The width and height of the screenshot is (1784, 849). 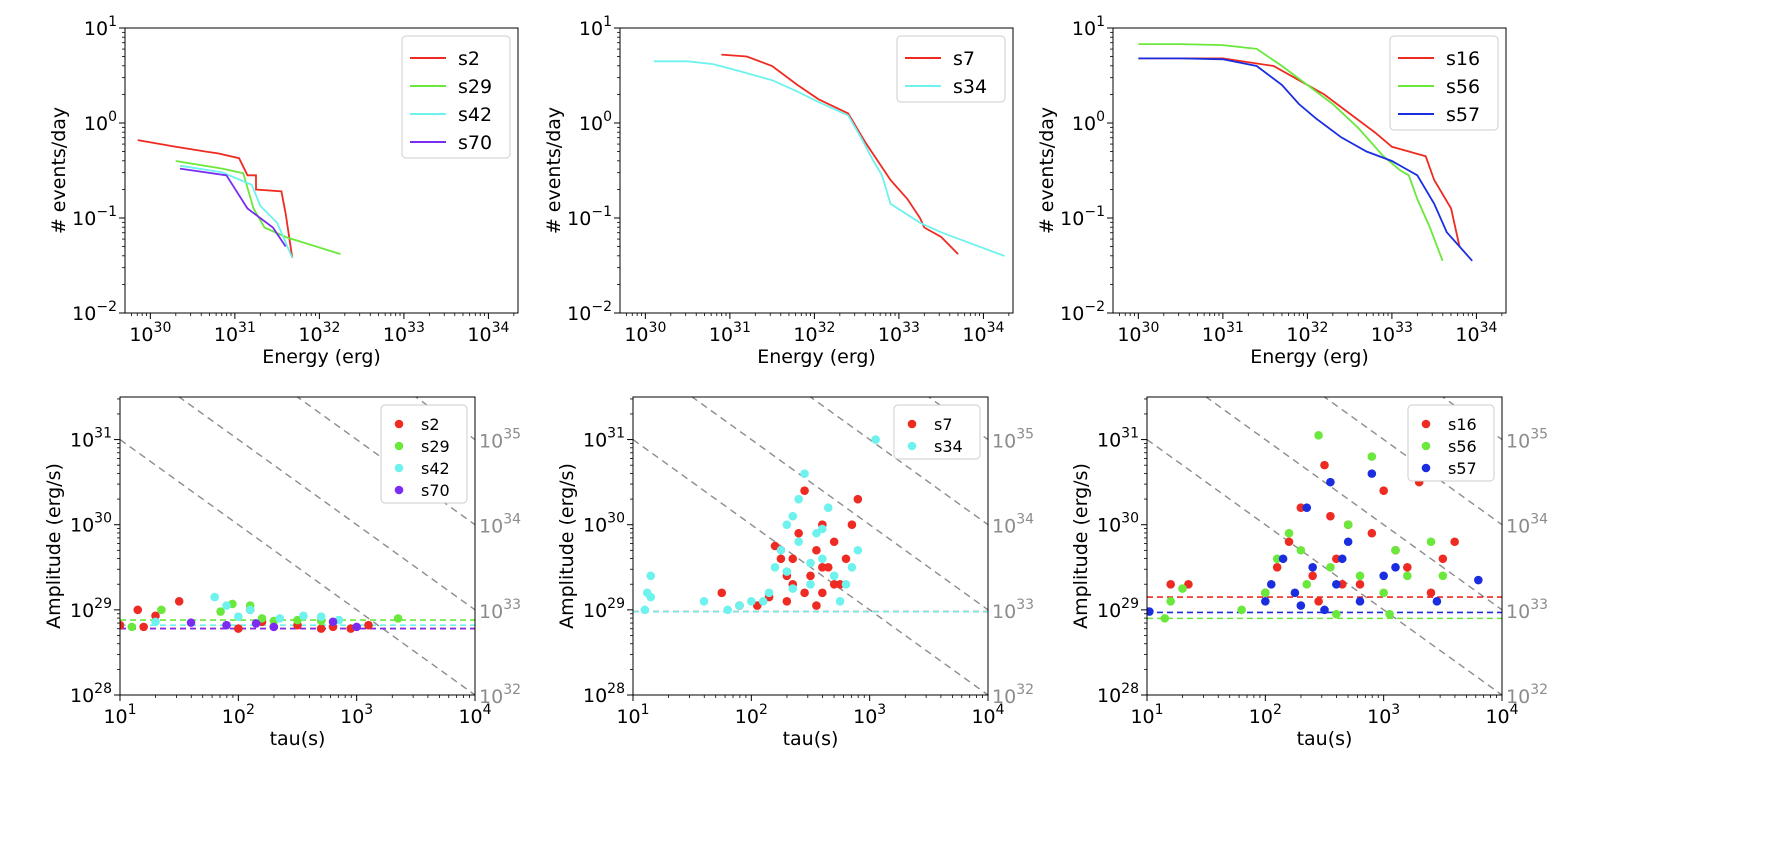 I want to click on y-tick-label: 10⁻¹, so click(x=94, y=217).